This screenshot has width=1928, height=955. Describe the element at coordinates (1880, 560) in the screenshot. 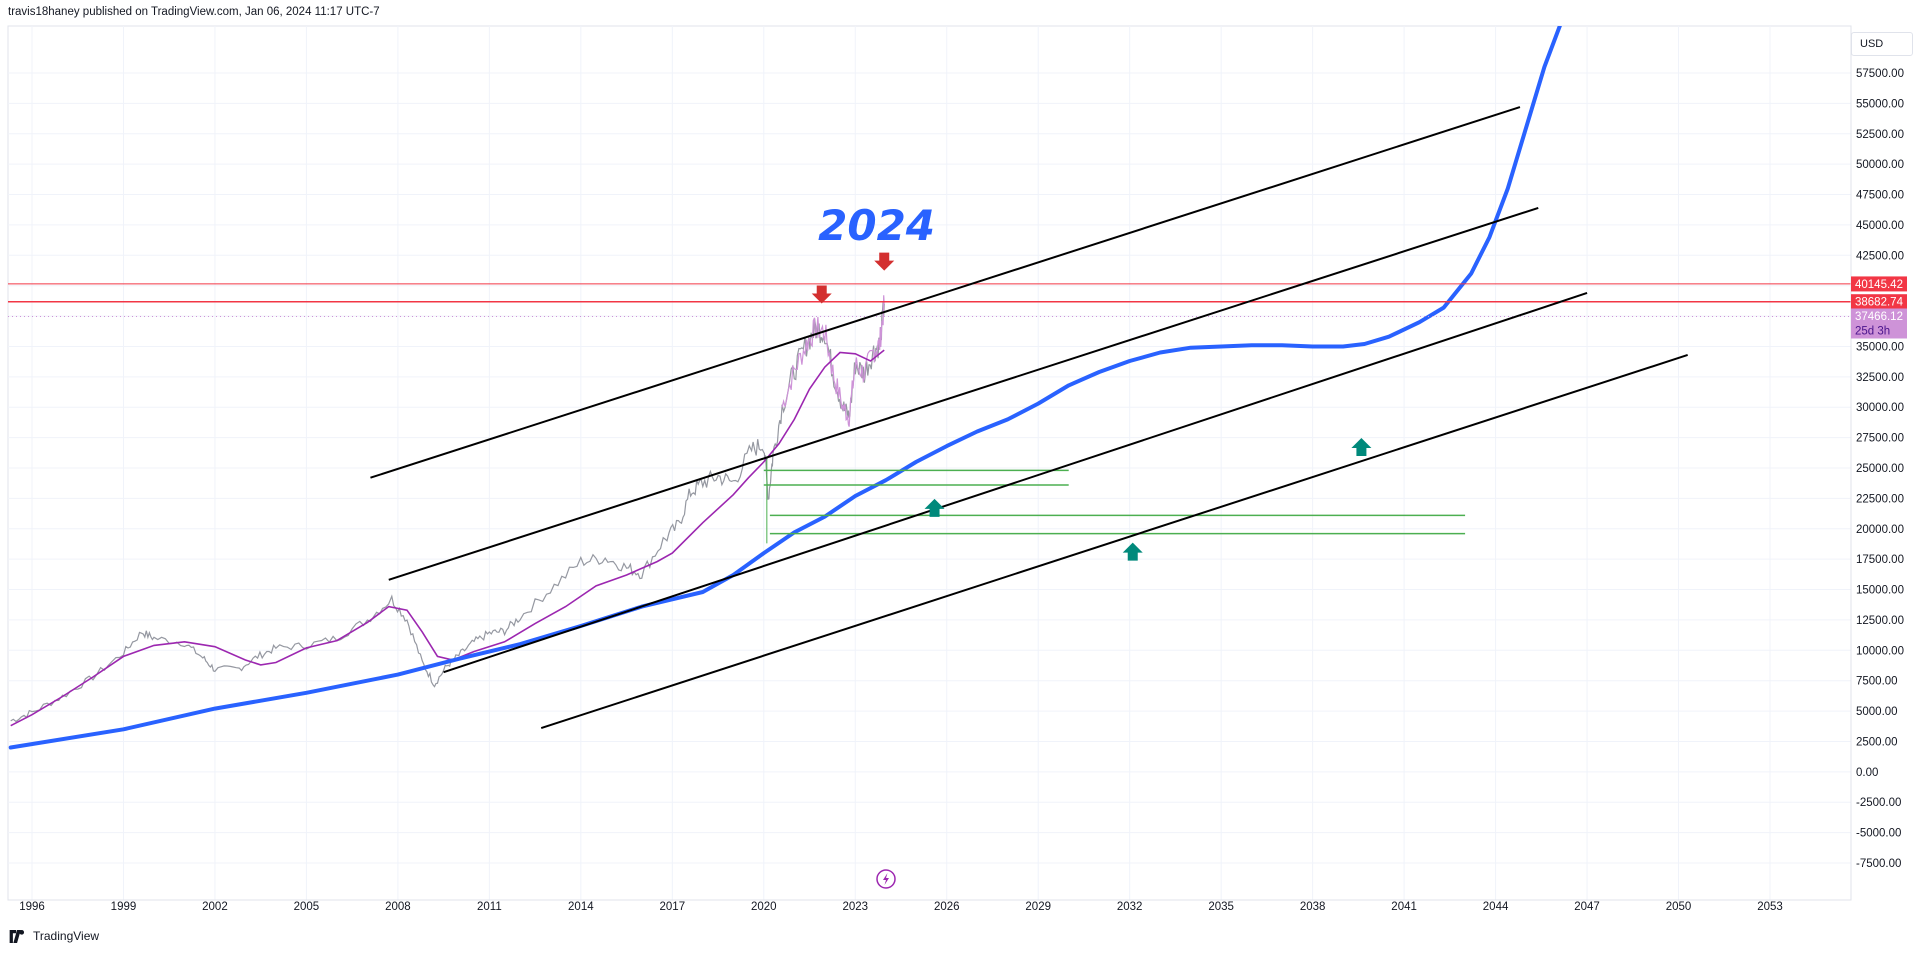

I see `y-tick-label: 17500.00` at that location.